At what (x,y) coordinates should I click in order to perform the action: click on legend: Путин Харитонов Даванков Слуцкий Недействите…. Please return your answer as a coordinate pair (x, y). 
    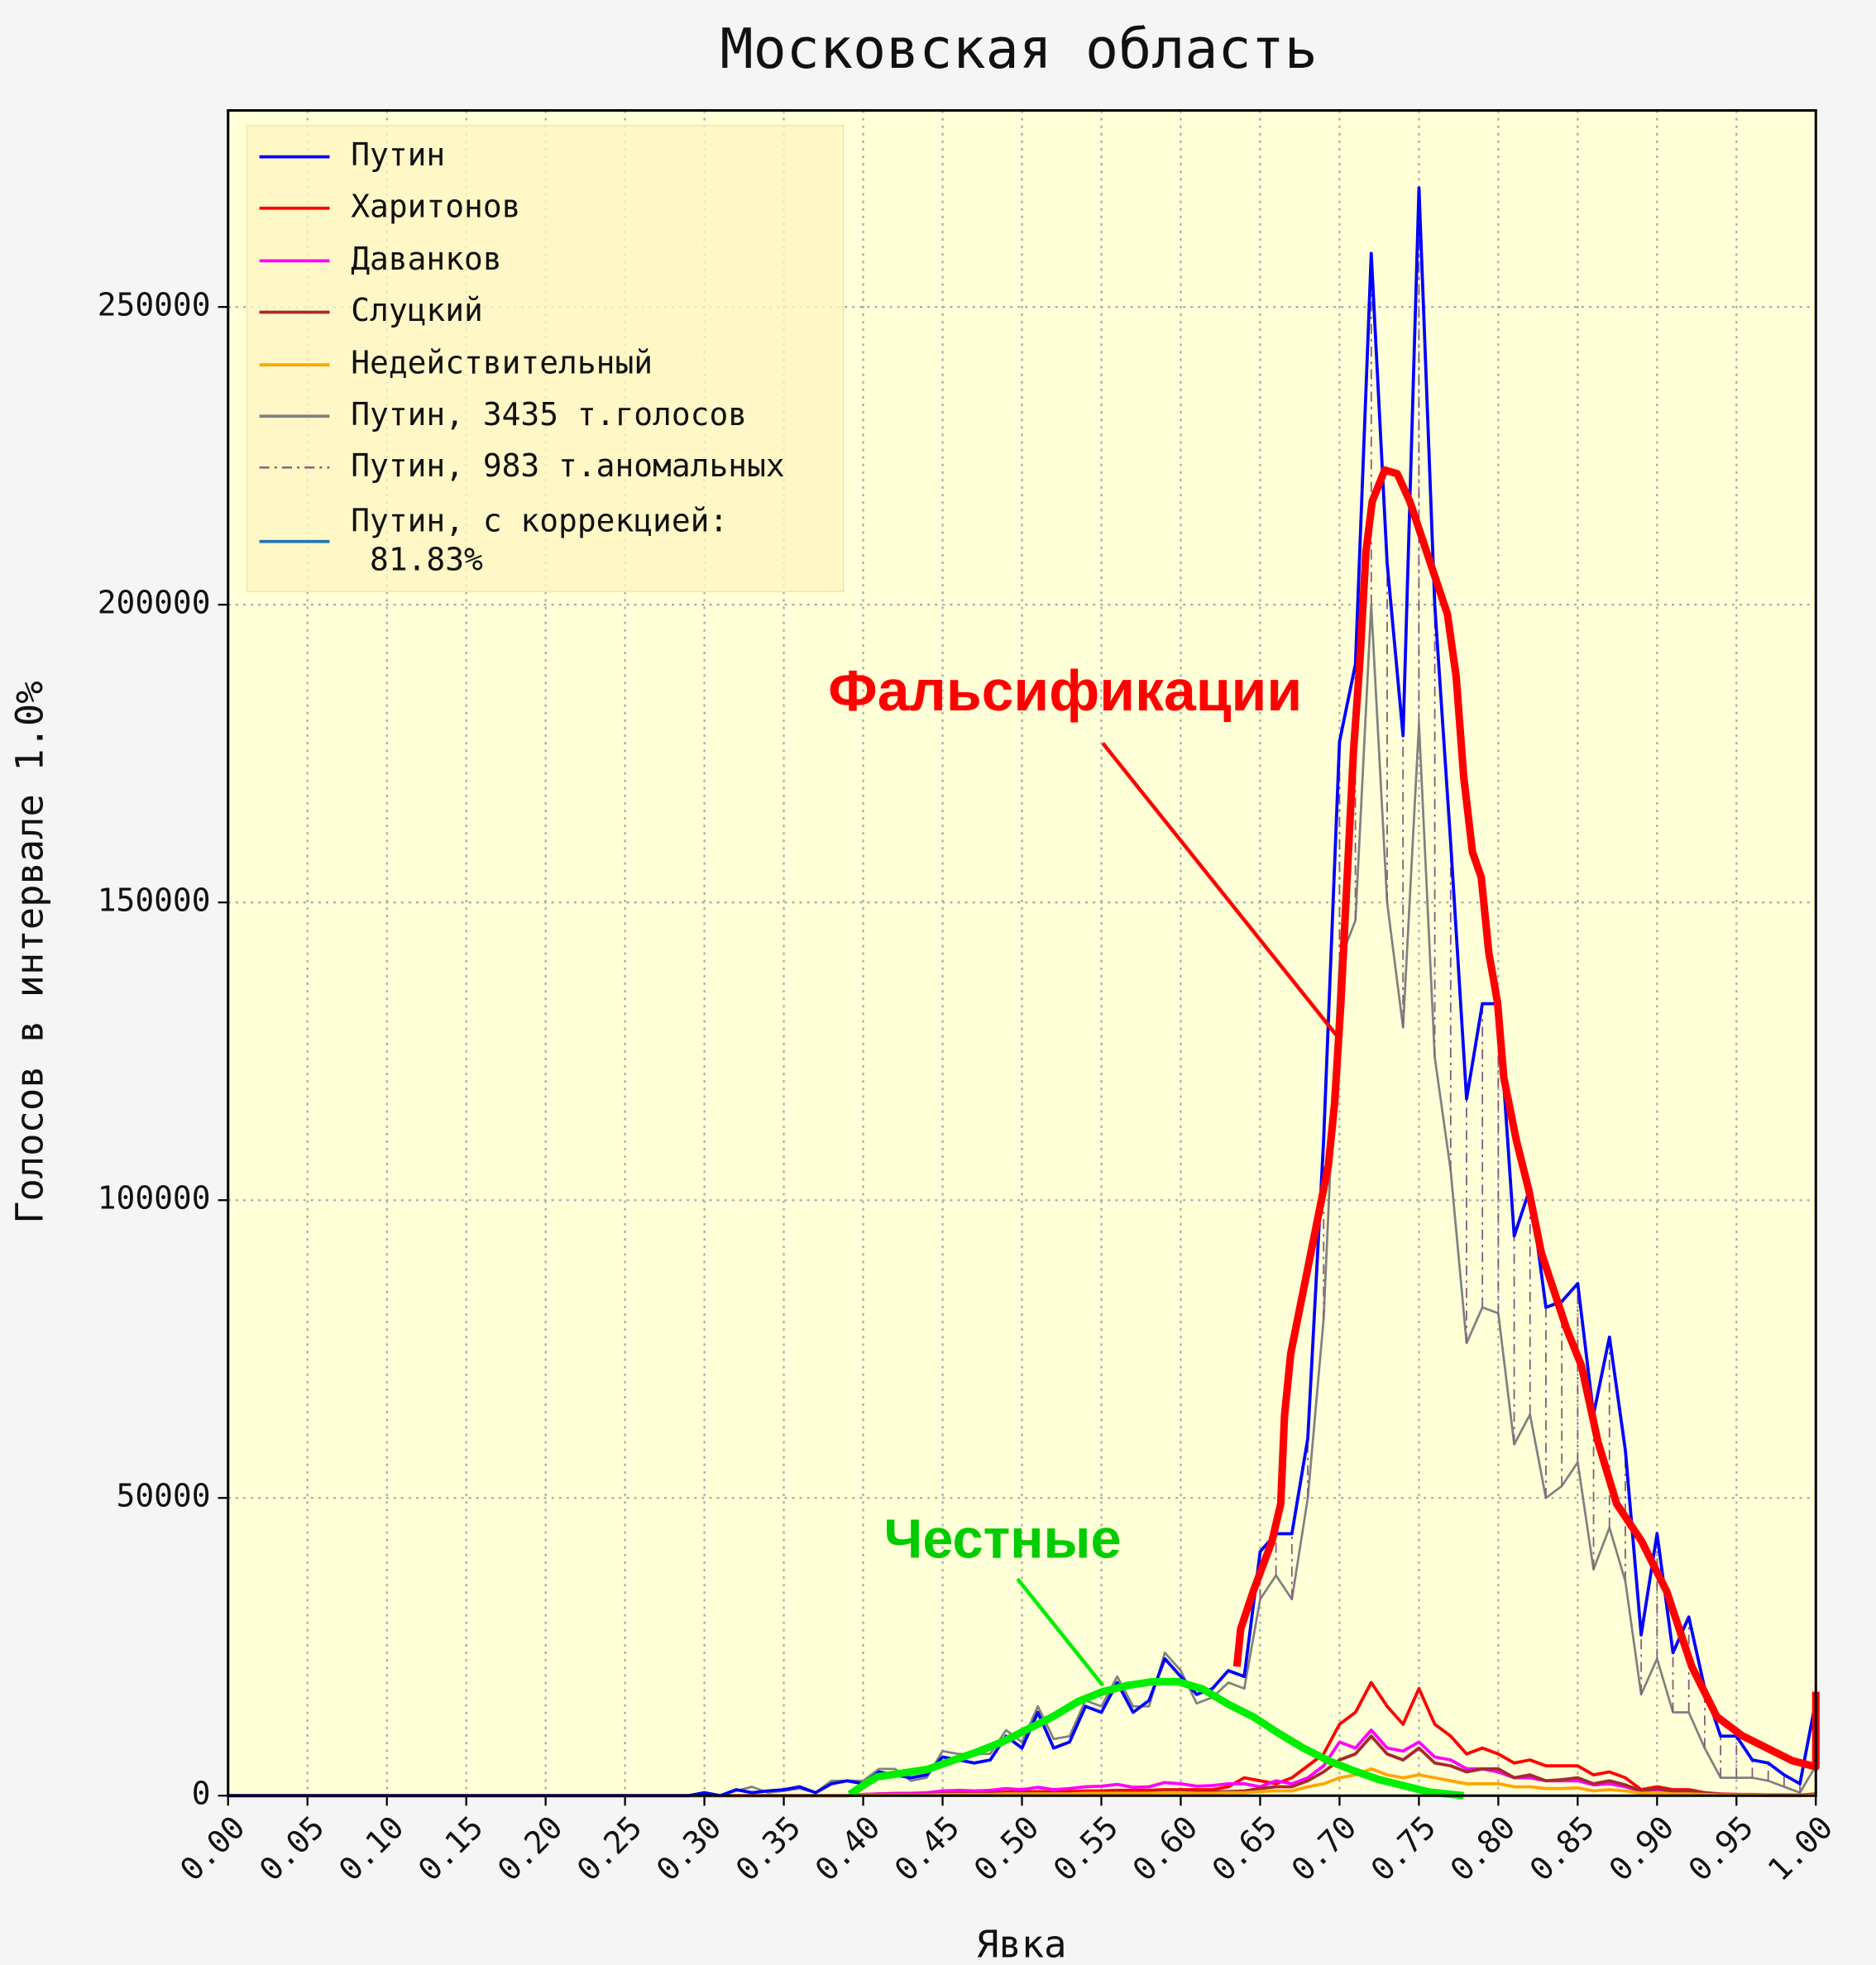
    Looking at the image, I should click on (545, 358).